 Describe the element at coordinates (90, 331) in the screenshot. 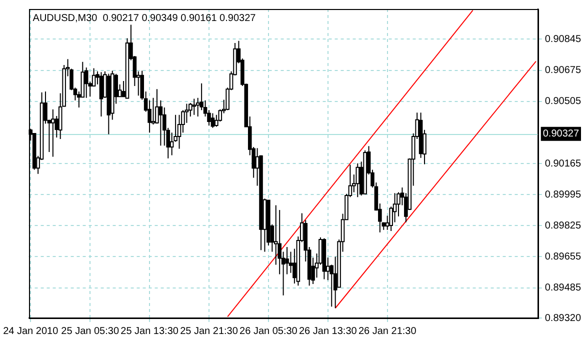

I see `x-tick-label: 25 Jan 05:30` at that location.